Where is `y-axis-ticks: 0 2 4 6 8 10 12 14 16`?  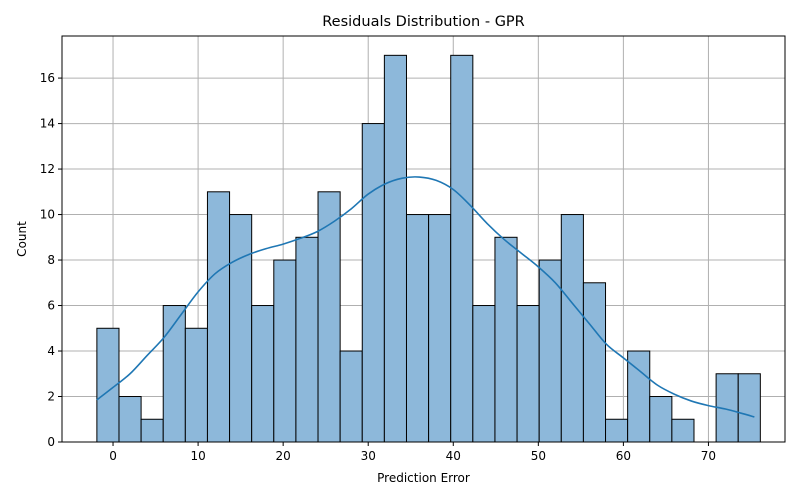 y-axis-ticks: 0 2 4 6 8 10 12 14 16 is located at coordinates (51, 260).